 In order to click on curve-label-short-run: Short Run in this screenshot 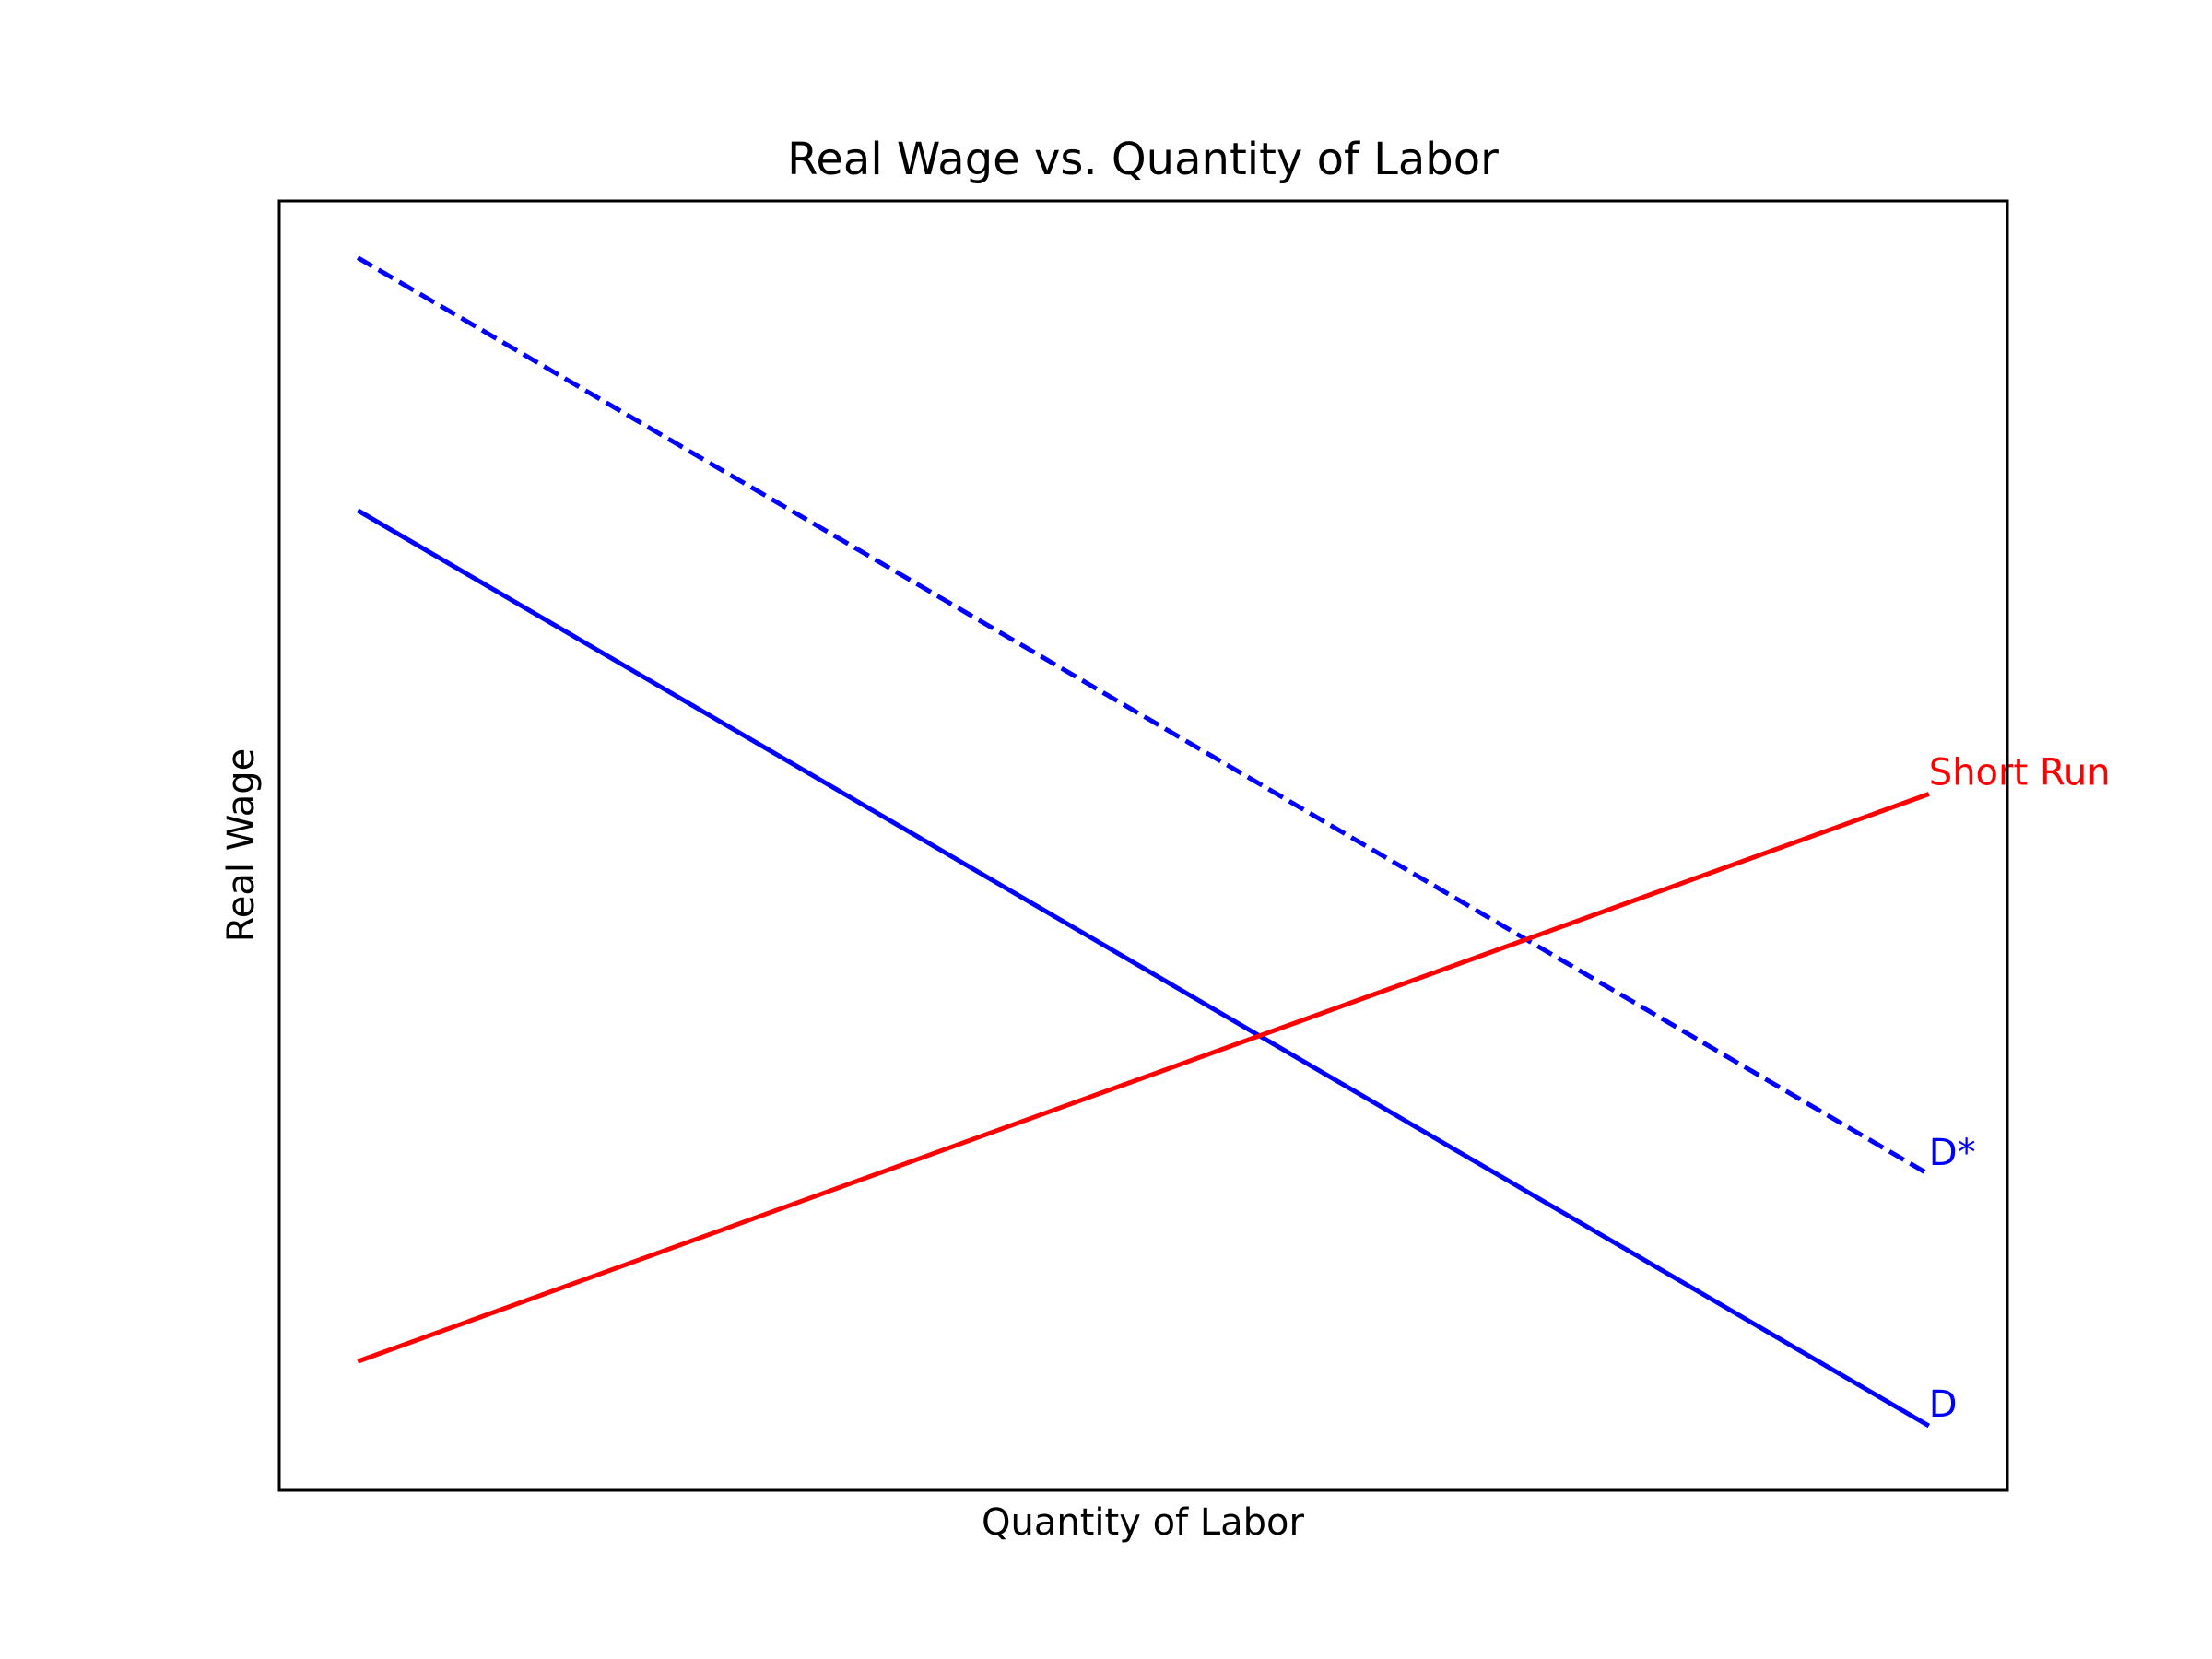, I will do `click(2020, 773)`.